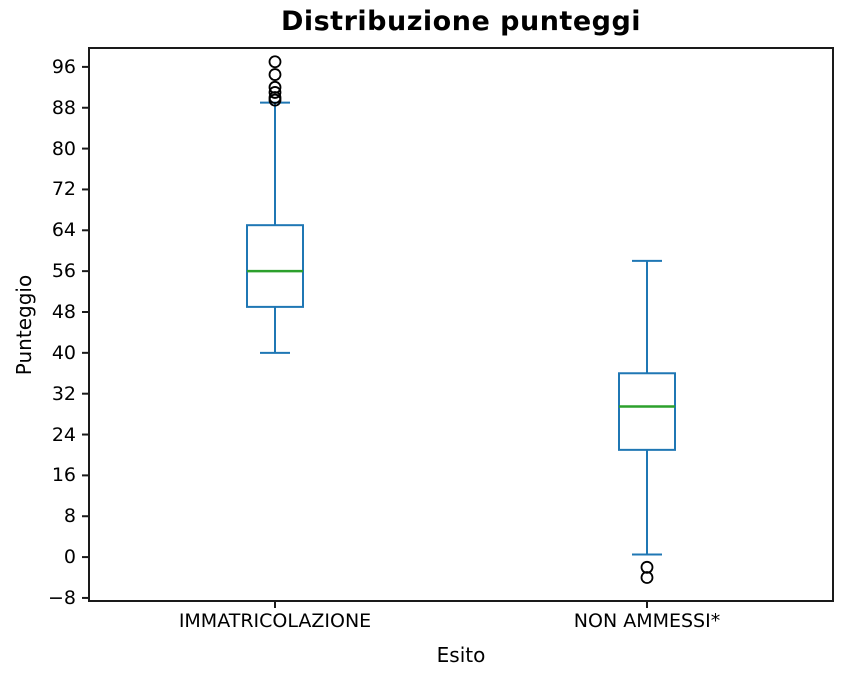  I want to click on y-tick-label: 48, so click(63, 311).